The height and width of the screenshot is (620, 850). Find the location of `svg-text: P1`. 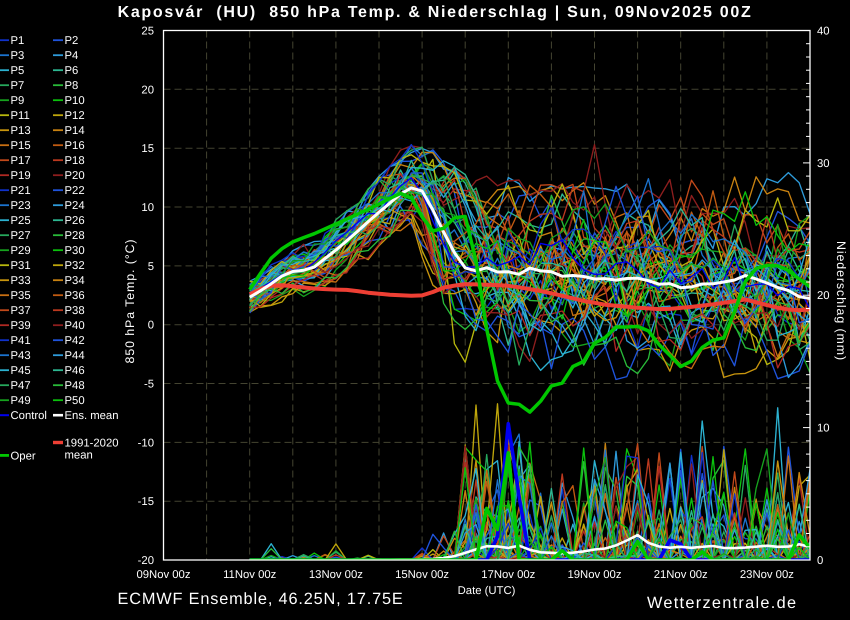

svg-text: P1 is located at coordinates (18, 41).